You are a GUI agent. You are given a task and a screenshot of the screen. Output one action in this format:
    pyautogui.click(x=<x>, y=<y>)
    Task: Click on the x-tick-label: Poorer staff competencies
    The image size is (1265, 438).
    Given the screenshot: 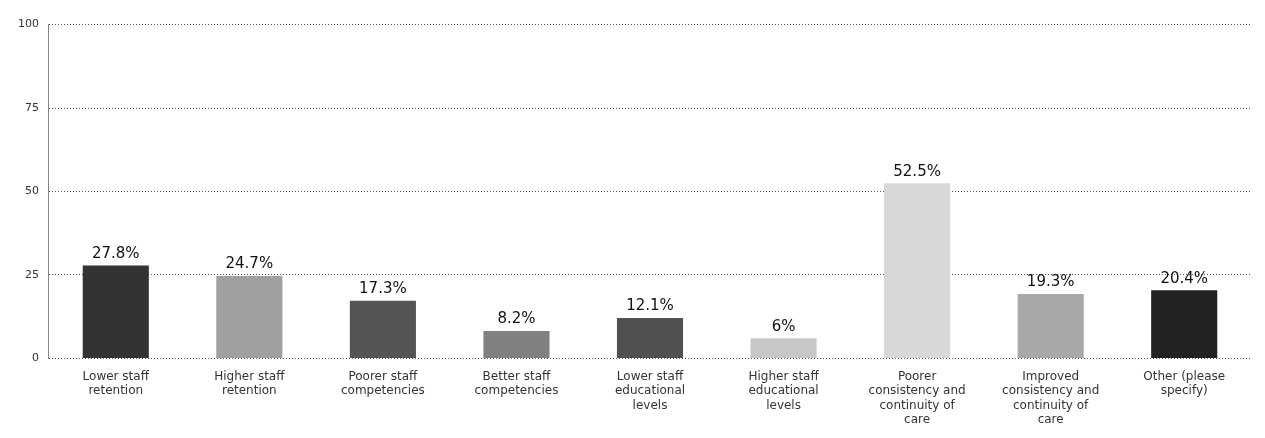 What is the action you would take?
    pyautogui.click(x=382, y=383)
    